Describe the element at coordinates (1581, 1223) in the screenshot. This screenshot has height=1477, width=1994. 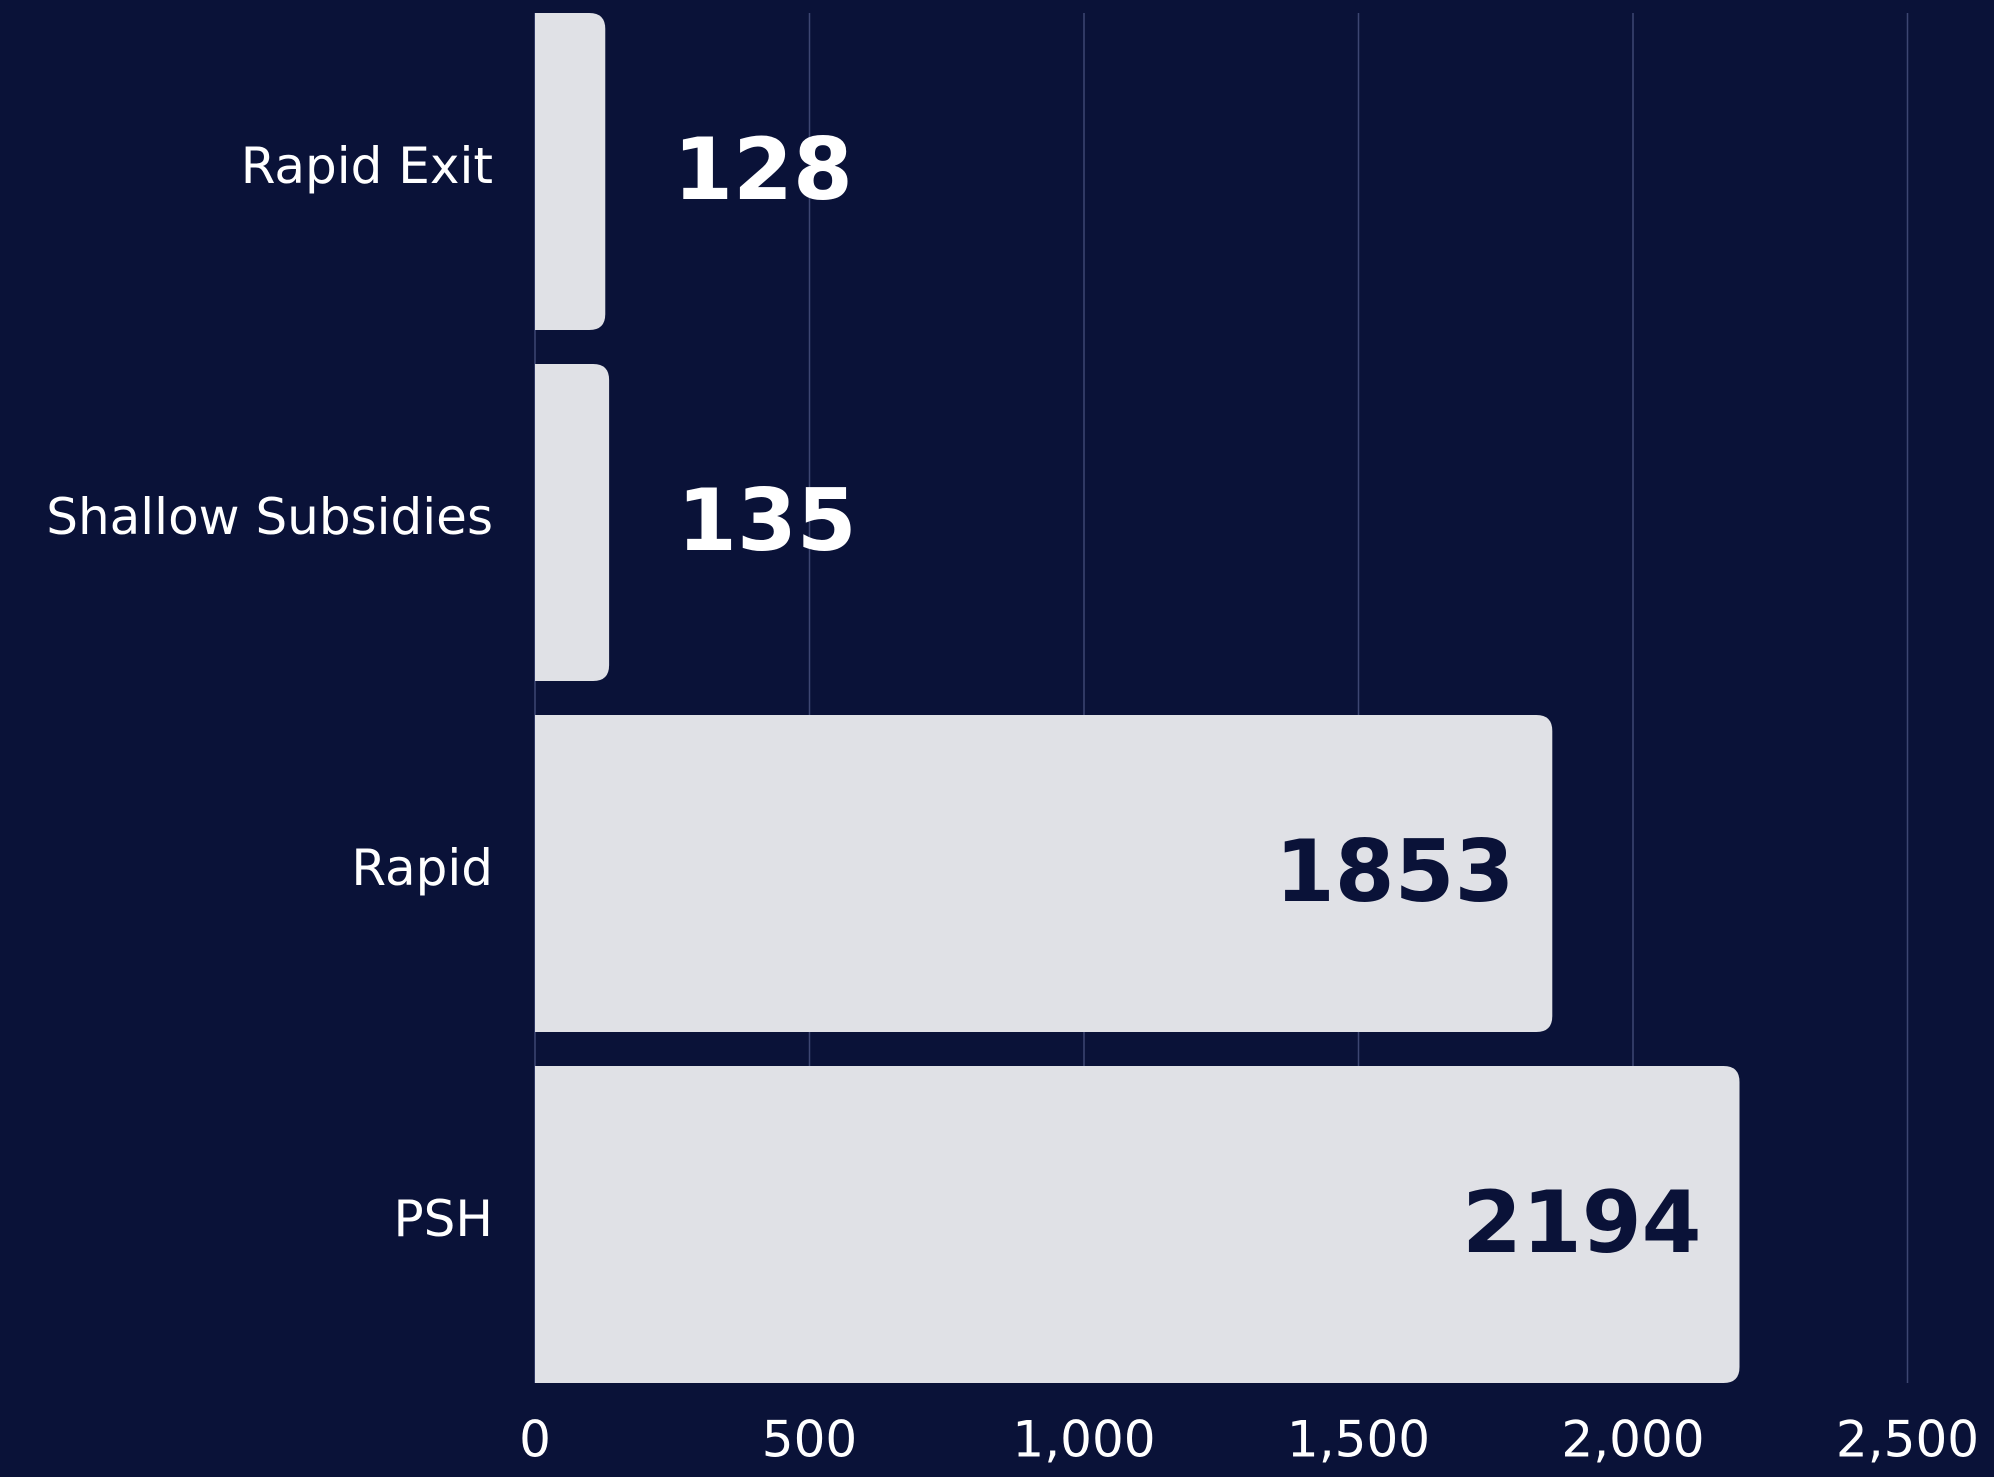
I see `value-label: 2194` at that location.